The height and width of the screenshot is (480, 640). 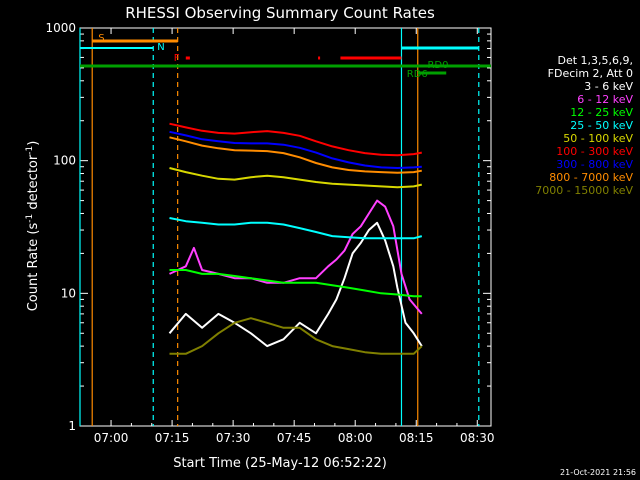 What do you see at coordinates (477, 438) in the screenshot?
I see `x-tick-label: 08:30` at bounding box center [477, 438].